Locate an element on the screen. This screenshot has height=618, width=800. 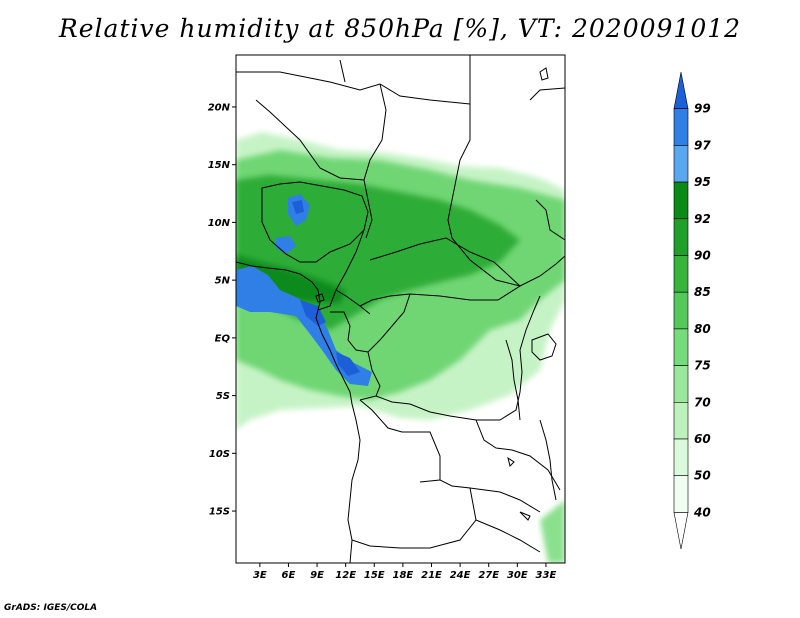
lon-label: 21E is located at coordinates (431, 575).